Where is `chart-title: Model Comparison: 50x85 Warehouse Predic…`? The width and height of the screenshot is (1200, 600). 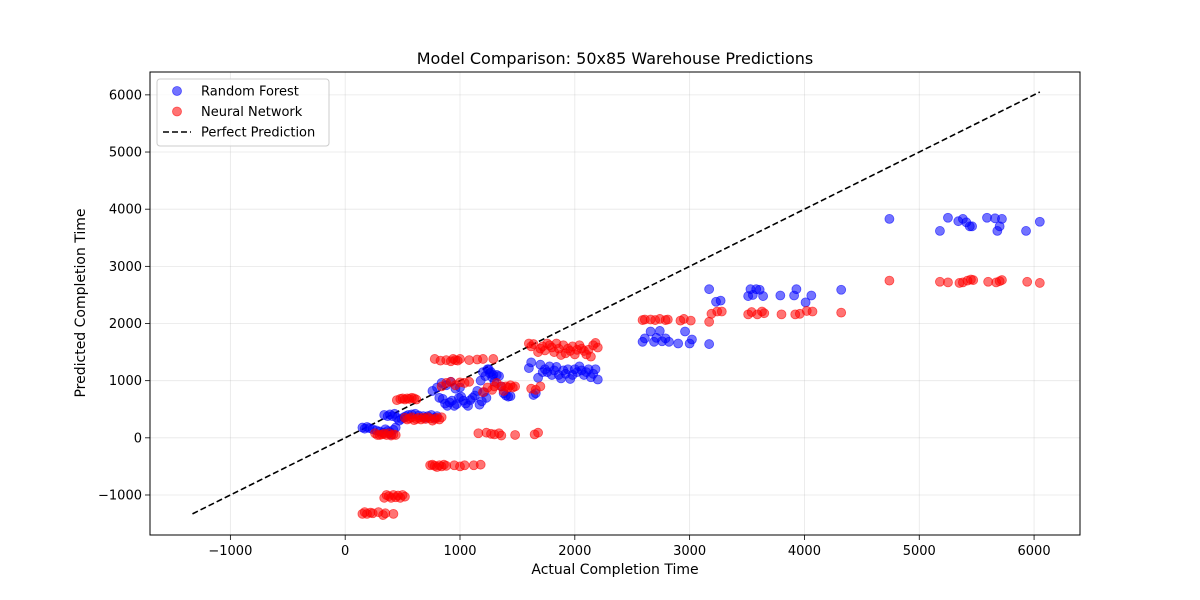
chart-title: Model Comparison: 50x85 Warehouse Predic… is located at coordinates (615, 58).